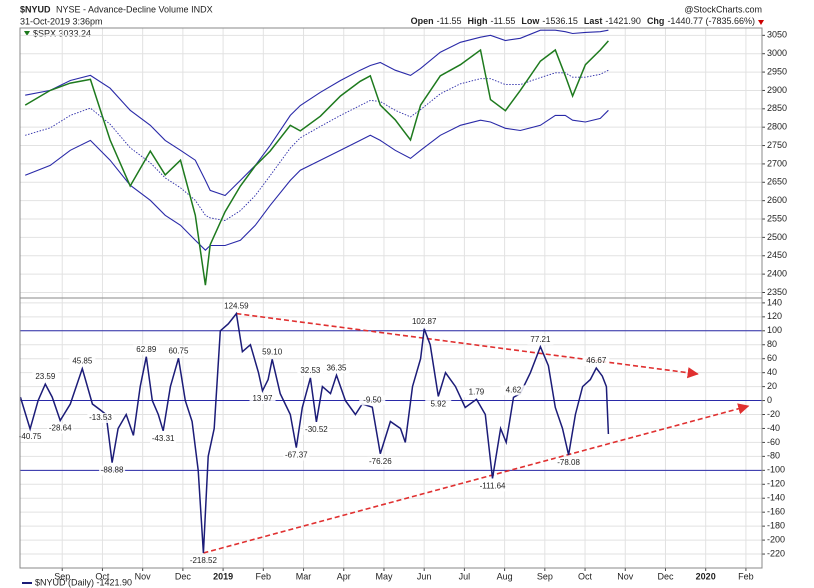  What do you see at coordinates (776, 470) in the screenshot?
I see `y-tick-label: -100` at bounding box center [776, 470].